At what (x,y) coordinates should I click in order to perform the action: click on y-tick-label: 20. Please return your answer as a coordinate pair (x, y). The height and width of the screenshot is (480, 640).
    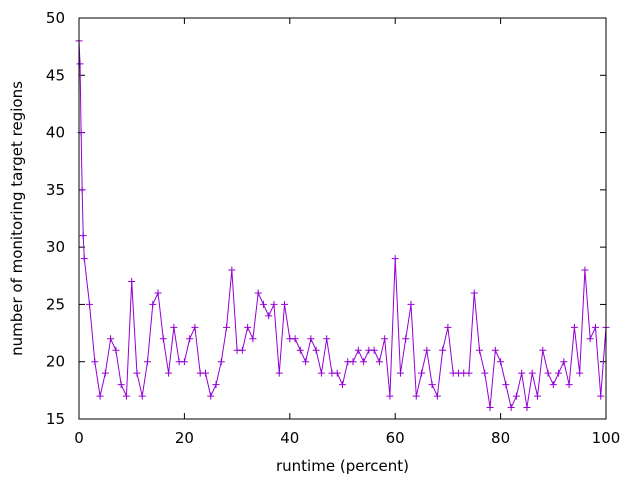
    Looking at the image, I should click on (55, 362).